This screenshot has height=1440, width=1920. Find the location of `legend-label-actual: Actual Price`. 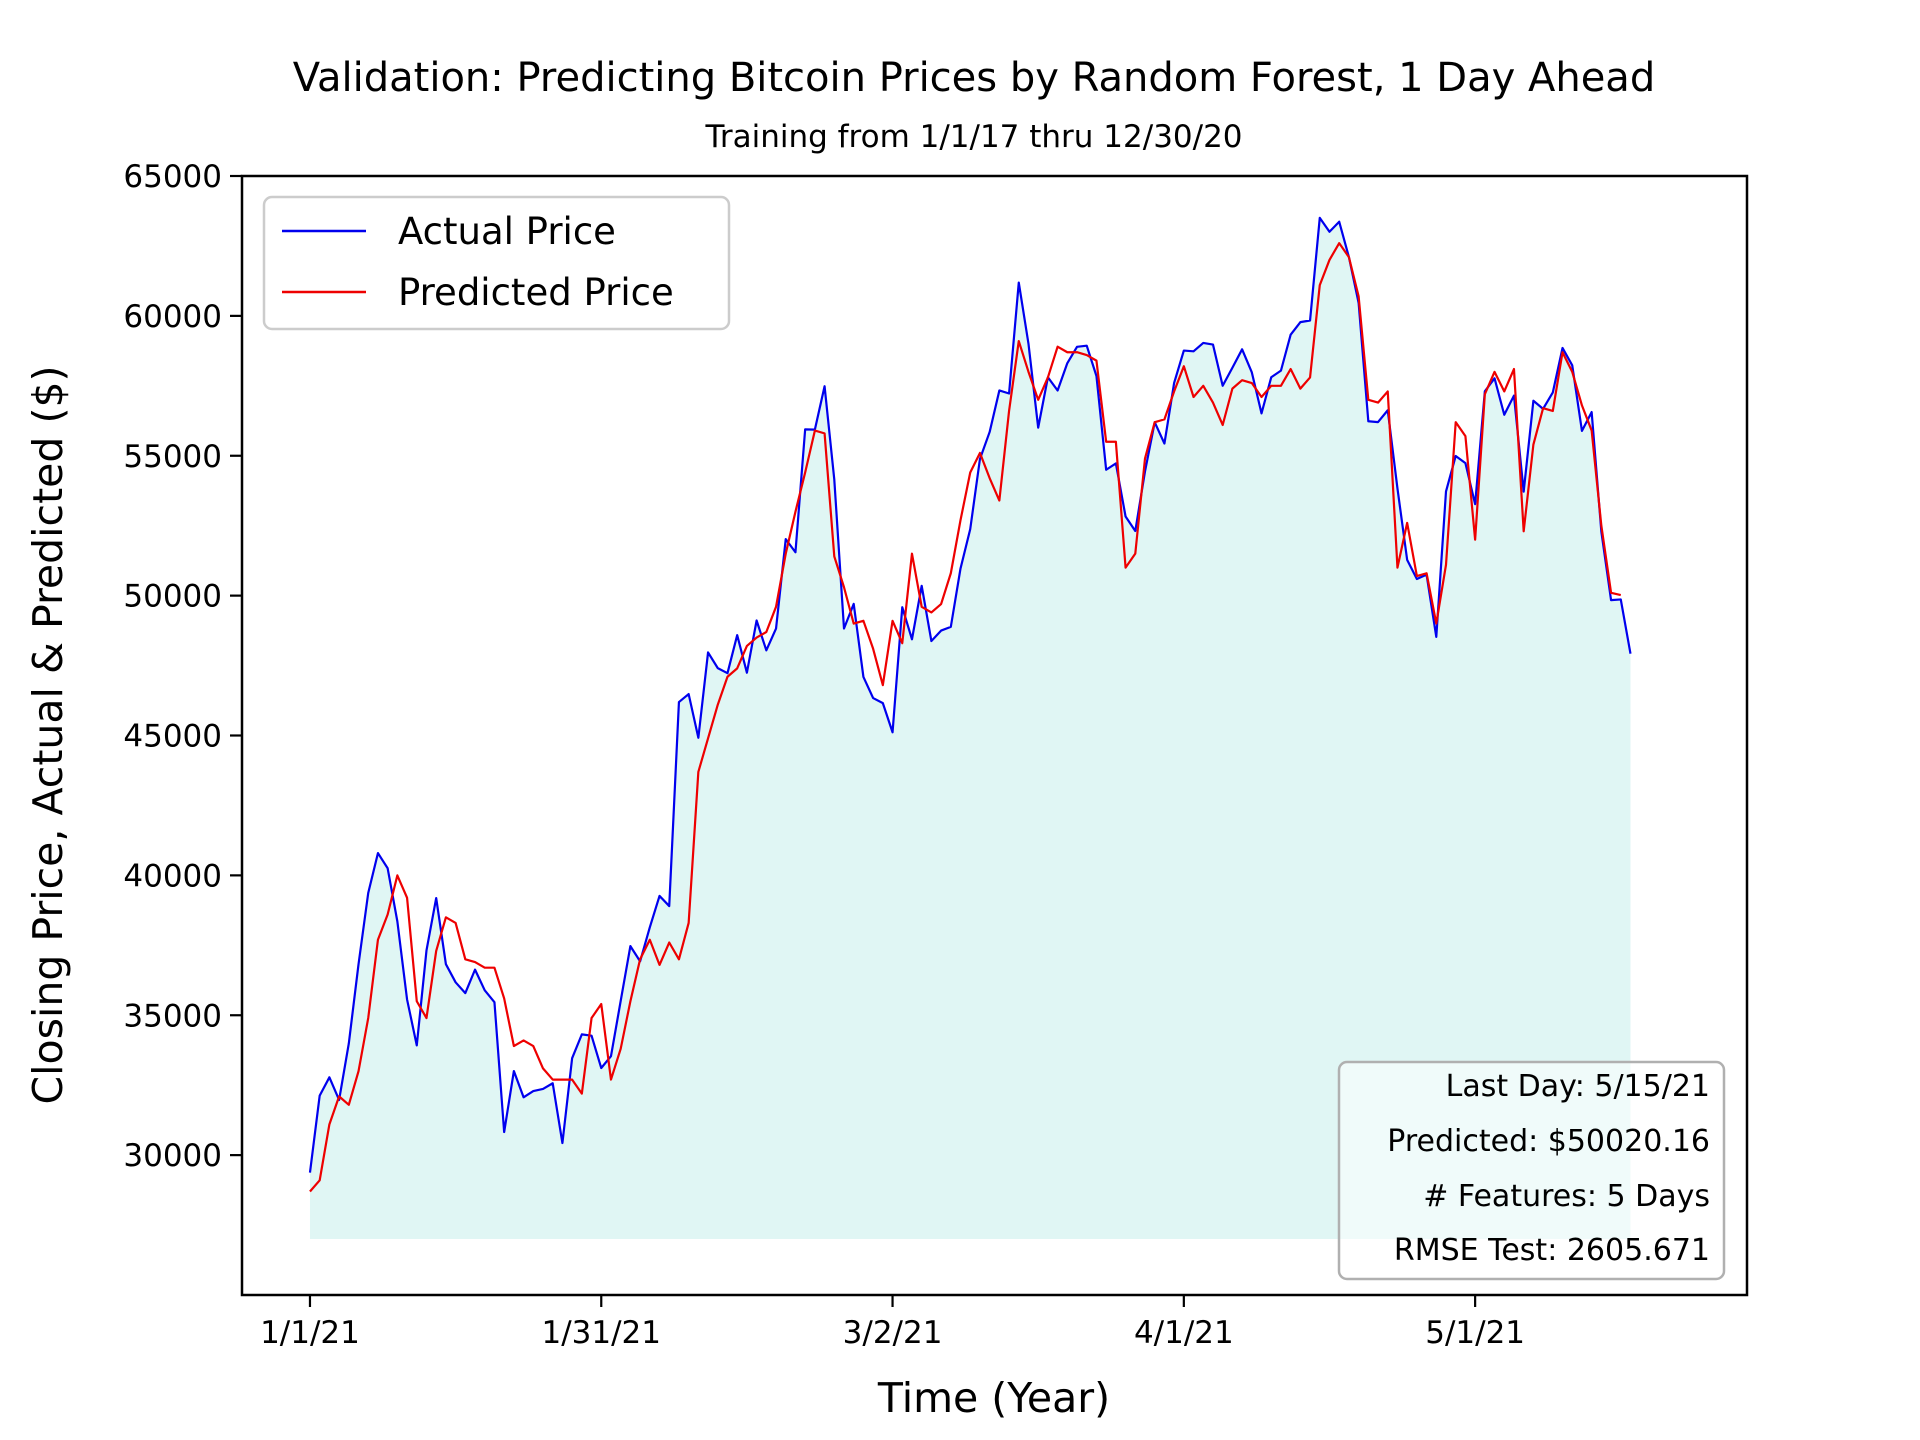

legend-label-actual: Actual Price is located at coordinates (507, 231).